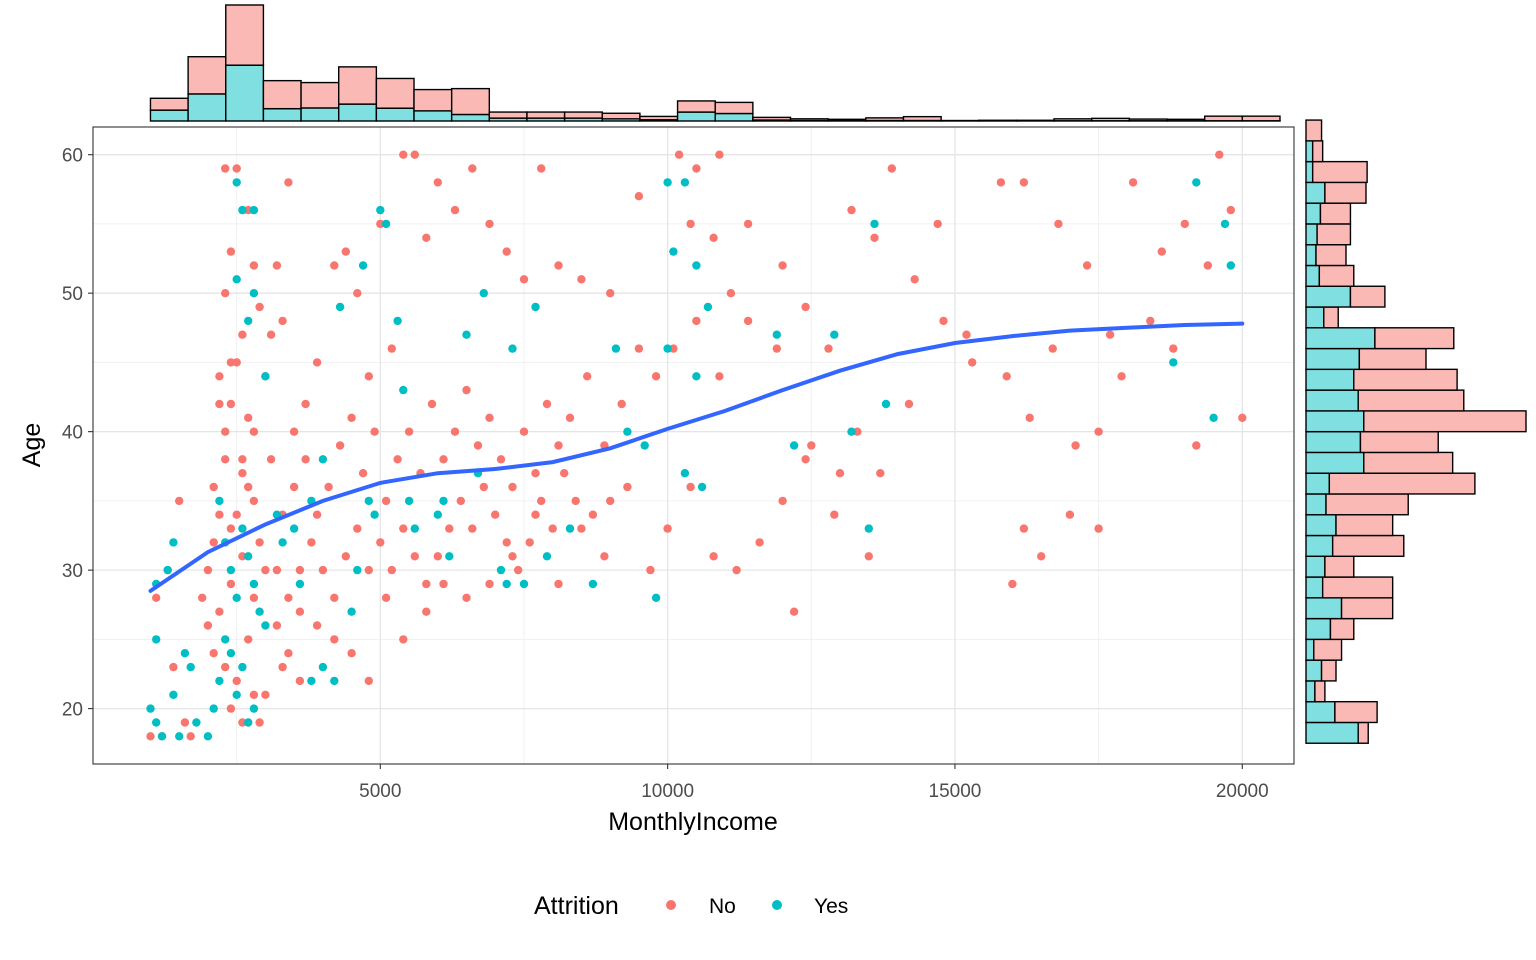 Image resolution: width=1536 pixels, height=960 pixels. What do you see at coordinates (380, 791) in the screenshot?
I see `x-tick-label: 5000` at bounding box center [380, 791].